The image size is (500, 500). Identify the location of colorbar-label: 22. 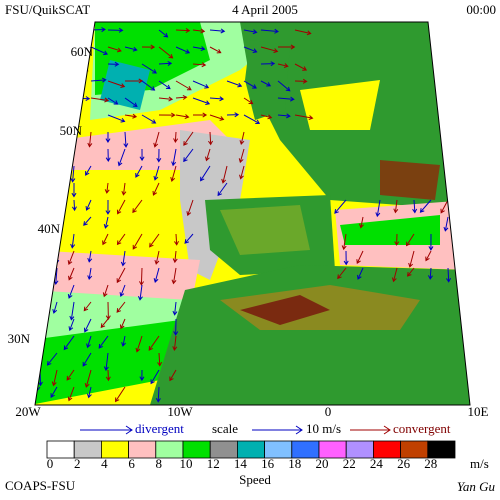
(349, 463).